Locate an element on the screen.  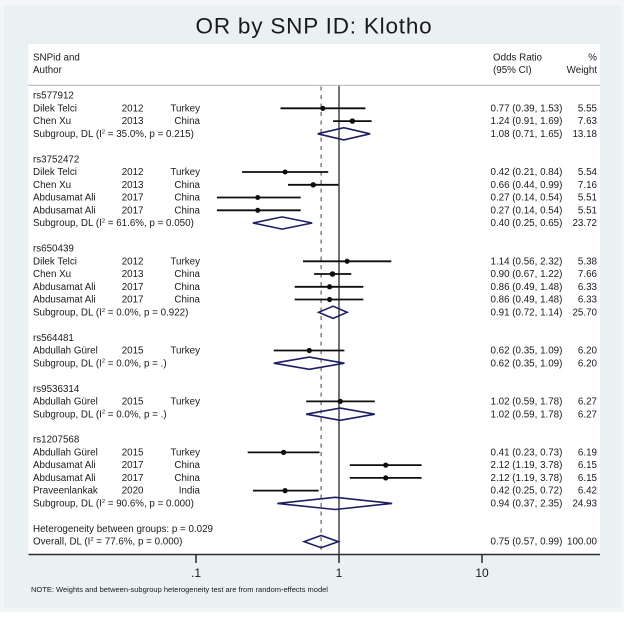
svg-text:Subgroup, DL (I2 = 35.0%, p =: Subgroup, DL (I2 = 35.0%, p = 0.215) is located at coordinates (113, 134).